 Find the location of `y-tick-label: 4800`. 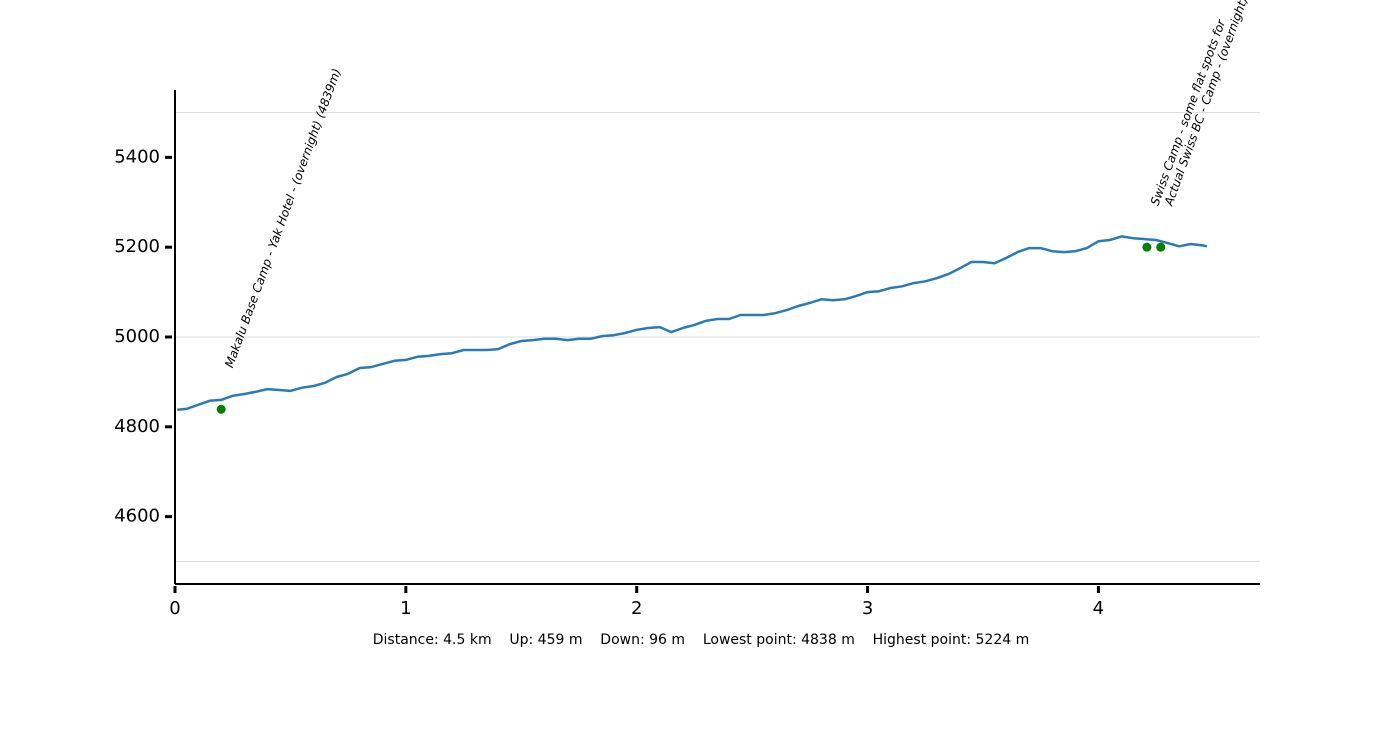

y-tick-label: 4800 is located at coordinates (137, 426).